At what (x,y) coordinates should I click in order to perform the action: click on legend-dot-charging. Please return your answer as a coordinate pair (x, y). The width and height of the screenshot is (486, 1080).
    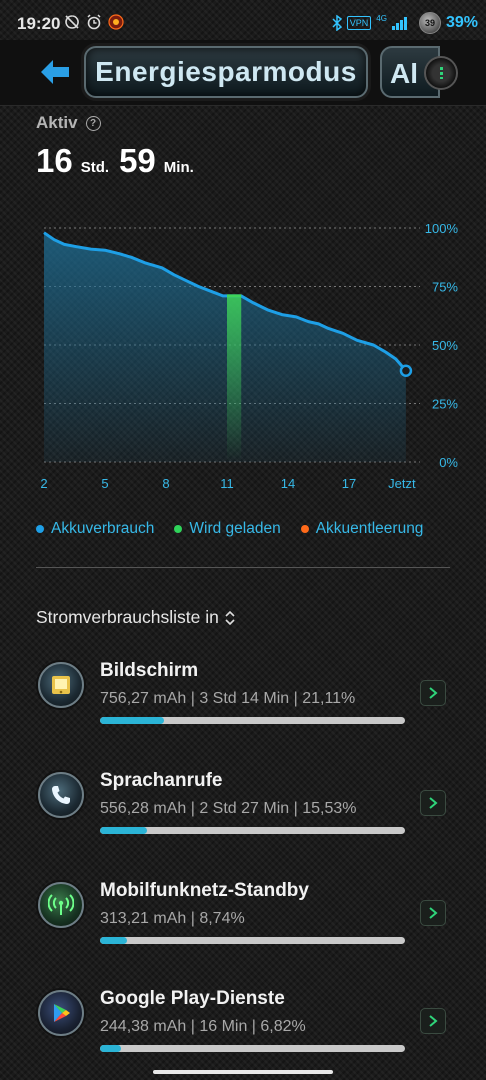
    Looking at the image, I should click on (178, 529).